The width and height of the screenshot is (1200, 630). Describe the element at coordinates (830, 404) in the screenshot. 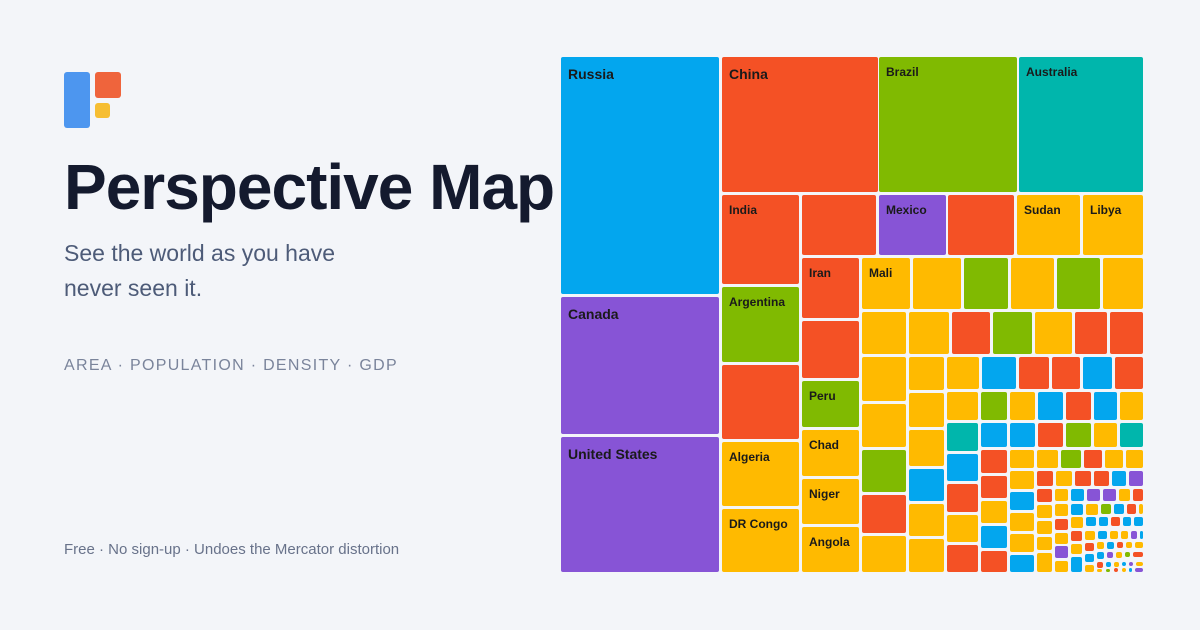

I see `country-tile-peru: Peru` at that location.